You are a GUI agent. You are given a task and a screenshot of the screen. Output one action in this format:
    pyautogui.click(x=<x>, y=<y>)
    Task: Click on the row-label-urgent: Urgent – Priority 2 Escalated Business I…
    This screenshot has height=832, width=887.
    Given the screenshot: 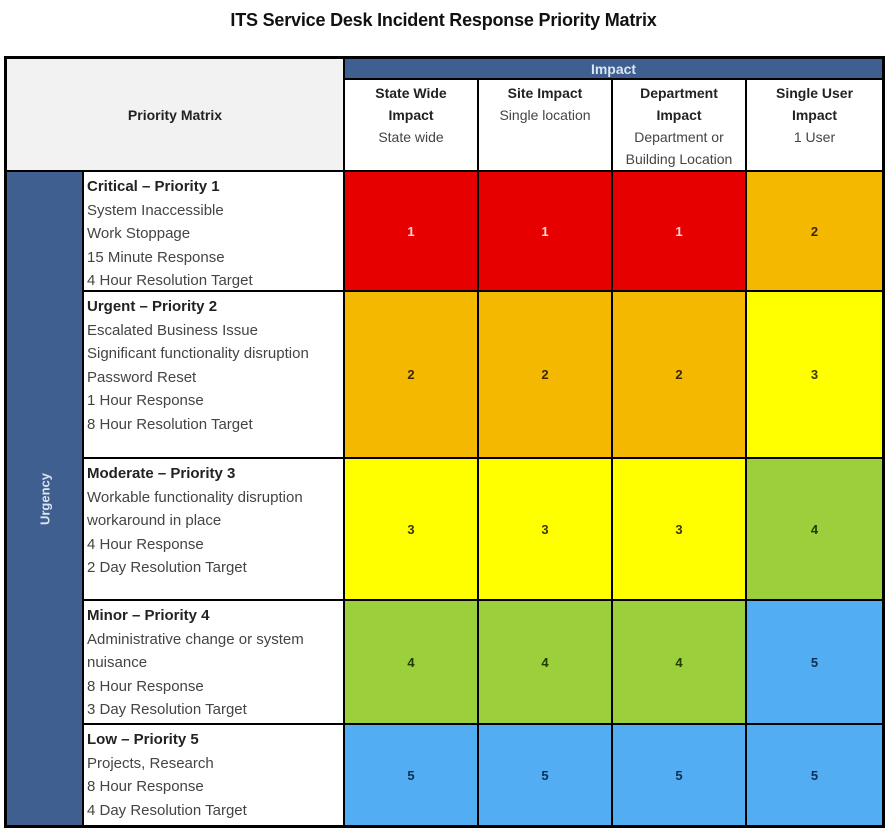 What is the action you would take?
    pyautogui.click(x=214, y=375)
    